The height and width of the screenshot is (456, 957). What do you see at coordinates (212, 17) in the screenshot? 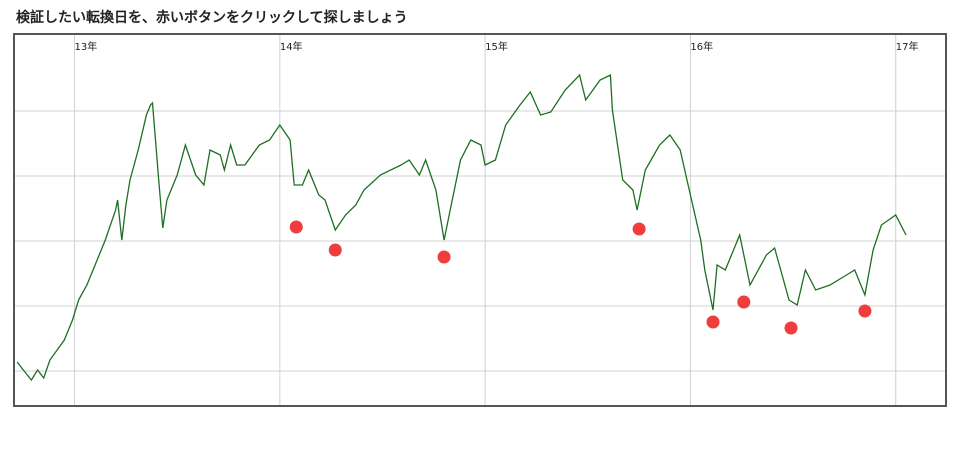
I see `chart-title: 検証したい転換日を、赤いボタンをクリックして探しましょう` at bounding box center [212, 17].